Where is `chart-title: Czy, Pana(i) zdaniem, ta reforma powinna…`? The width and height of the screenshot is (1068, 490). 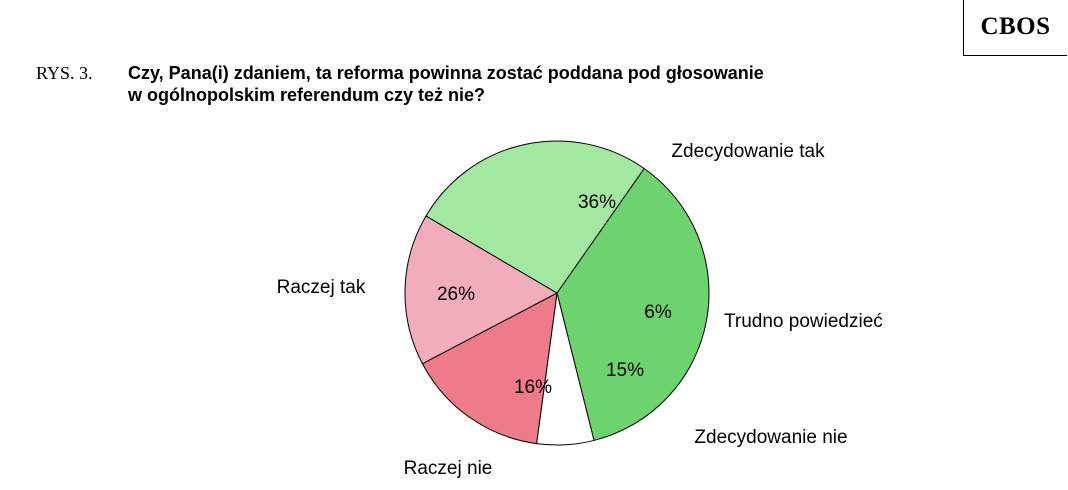 chart-title: Czy, Pana(i) zdaniem, ta reforma powinna… is located at coordinates (528, 84).